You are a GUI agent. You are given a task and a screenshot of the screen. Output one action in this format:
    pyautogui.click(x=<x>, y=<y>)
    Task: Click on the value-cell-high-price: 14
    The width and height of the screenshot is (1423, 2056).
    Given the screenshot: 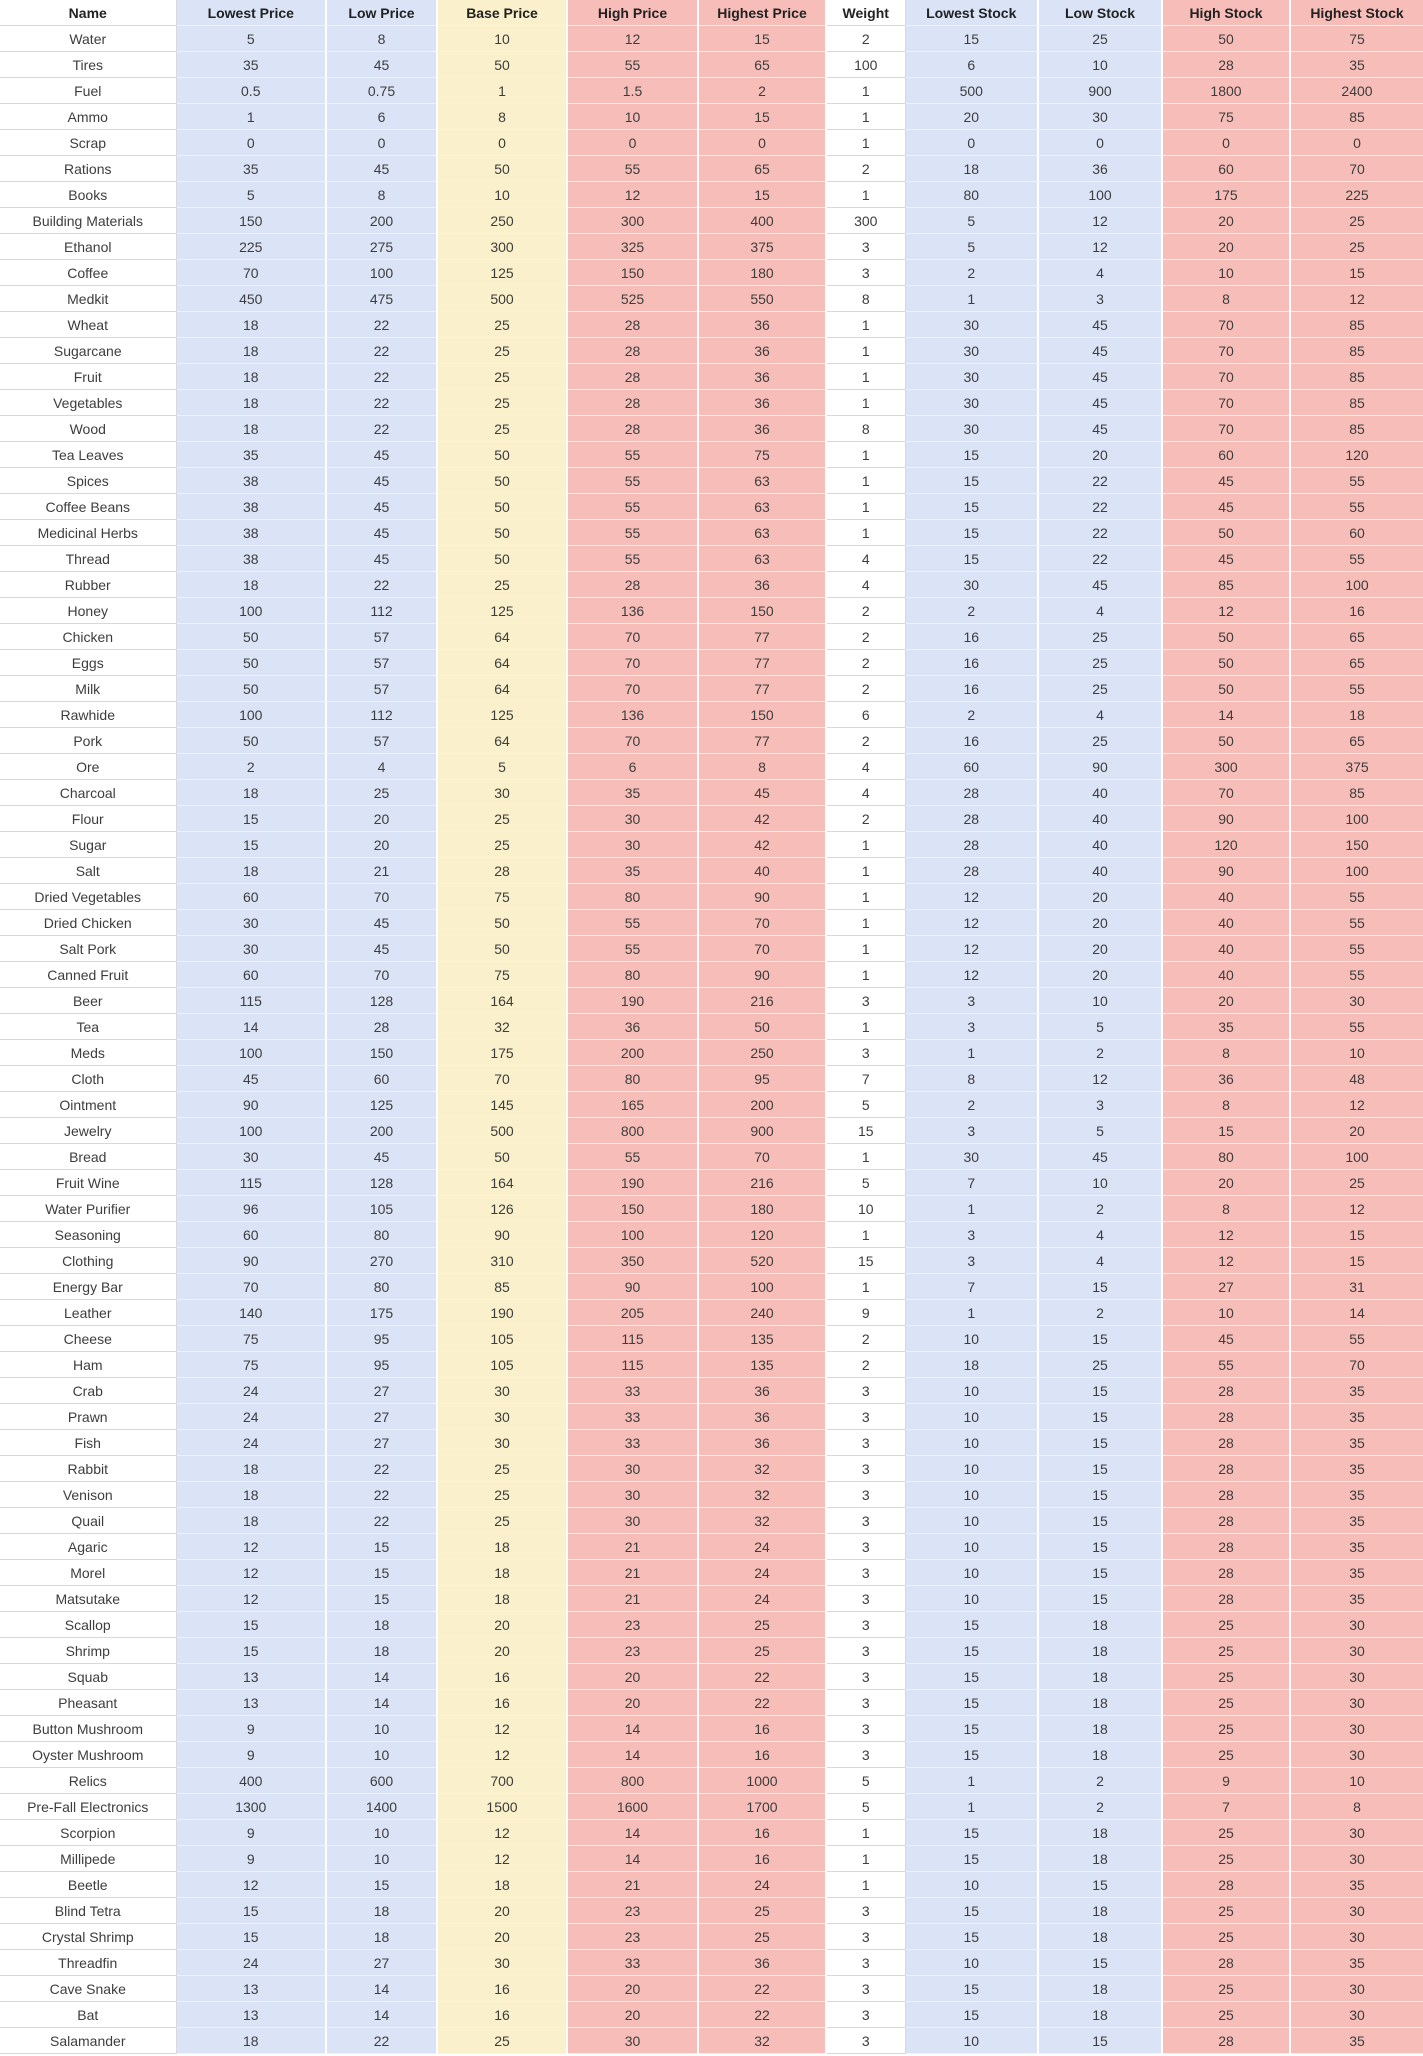 What is the action you would take?
    pyautogui.click(x=633, y=1858)
    